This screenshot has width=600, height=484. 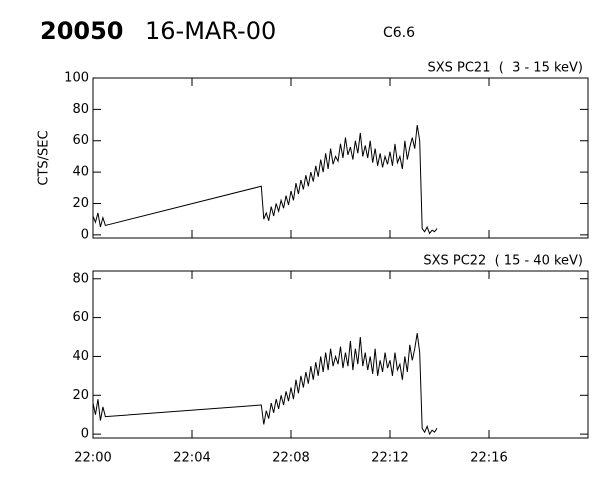 I want to click on event-id: 20050, so click(x=82, y=31).